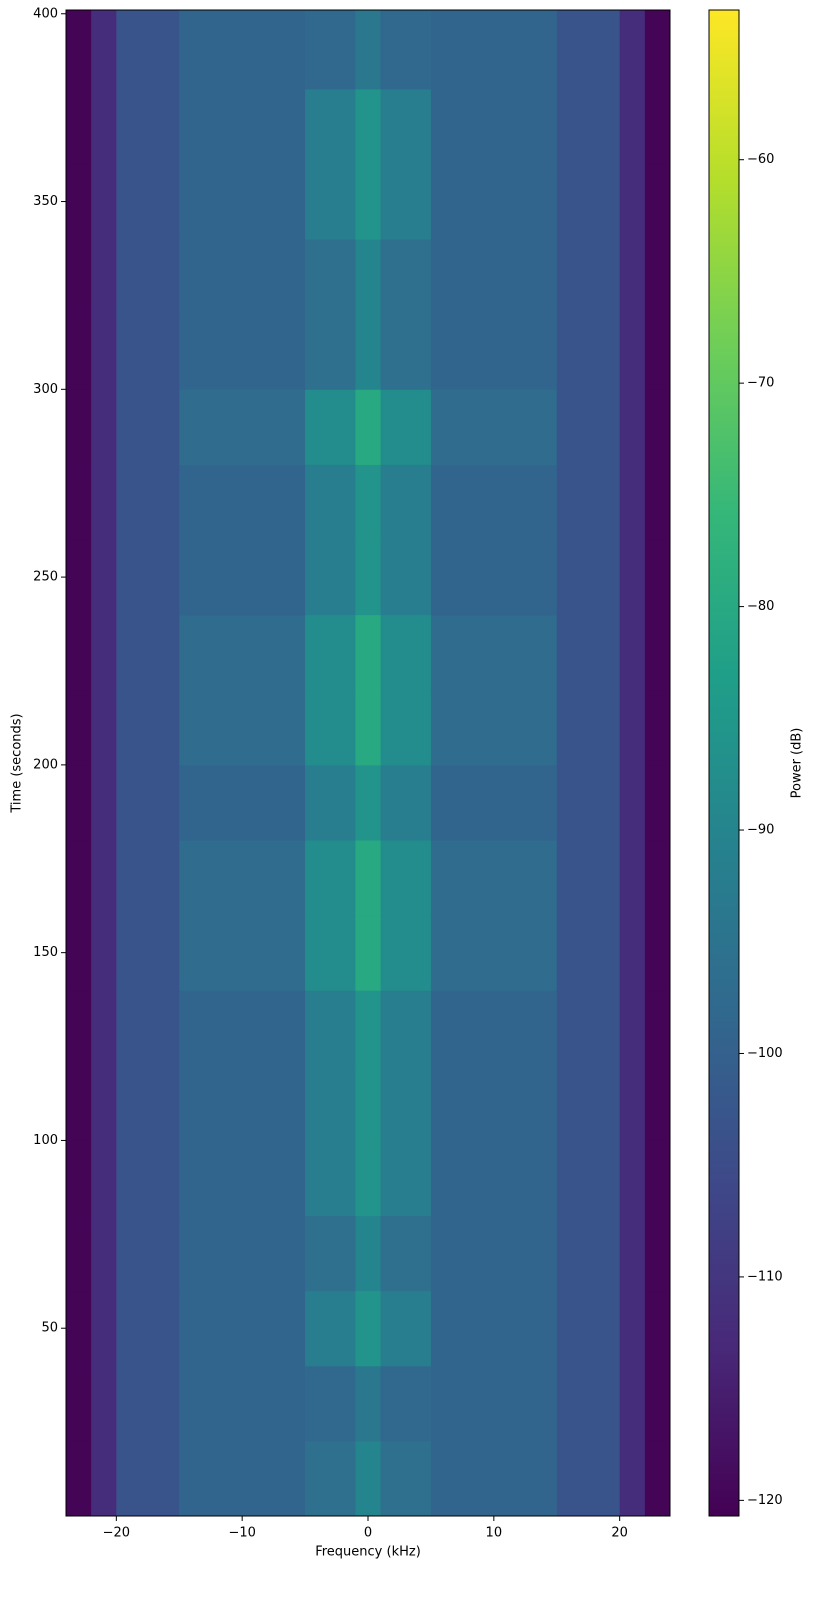  I want to click on y-tick-label: 100, so click(45, 1140).